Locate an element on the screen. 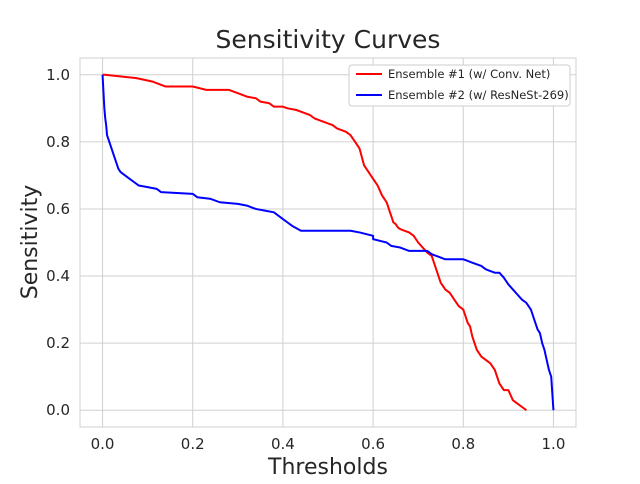 This screenshot has width=640, height=484. x-tick-label: 0.2 is located at coordinates (193, 444).